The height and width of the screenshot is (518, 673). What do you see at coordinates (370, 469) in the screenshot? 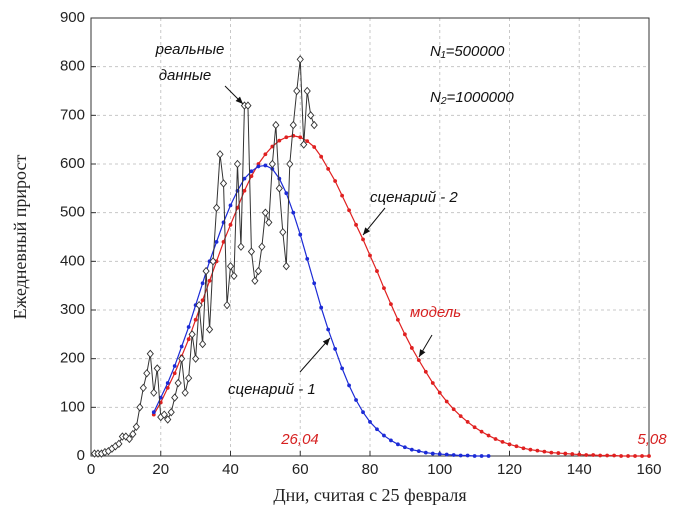
I see `x-tick-label: 80` at bounding box center [370, 469].